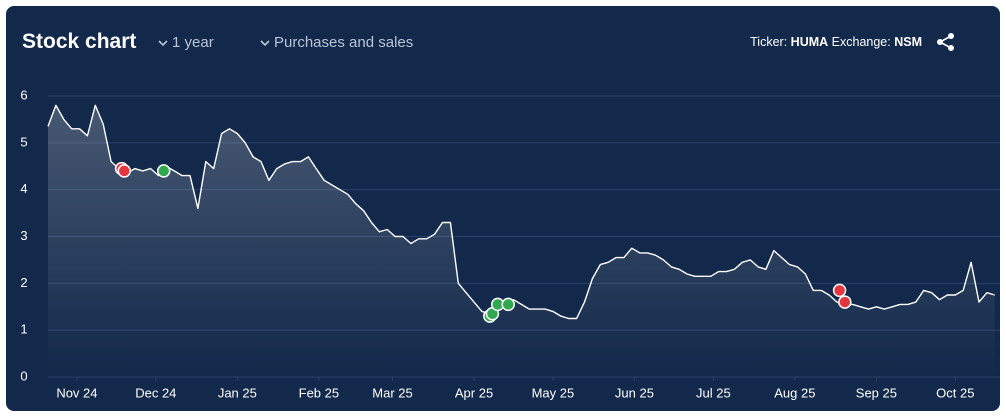 This screenshot has height=417, width=1006. Describe the element at coordinates (344, 42) in the screenshot. I see `filter-label: Purchases and sales` at that location.